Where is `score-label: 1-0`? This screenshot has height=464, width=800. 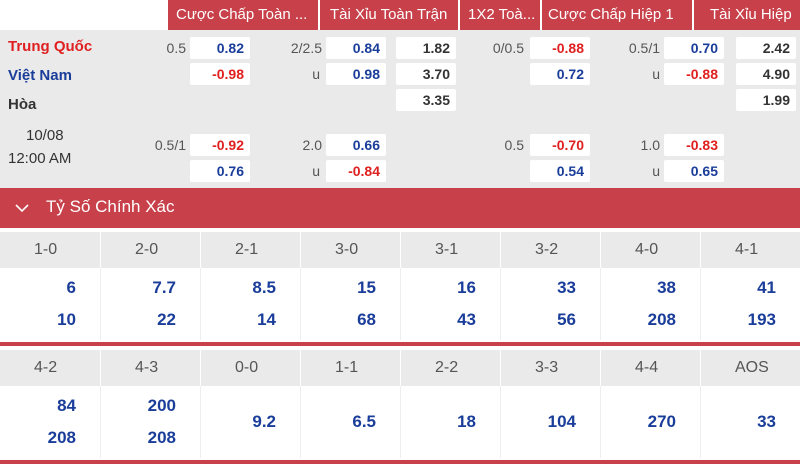 score-label: 1-0 is located at coordinates (46, 249).